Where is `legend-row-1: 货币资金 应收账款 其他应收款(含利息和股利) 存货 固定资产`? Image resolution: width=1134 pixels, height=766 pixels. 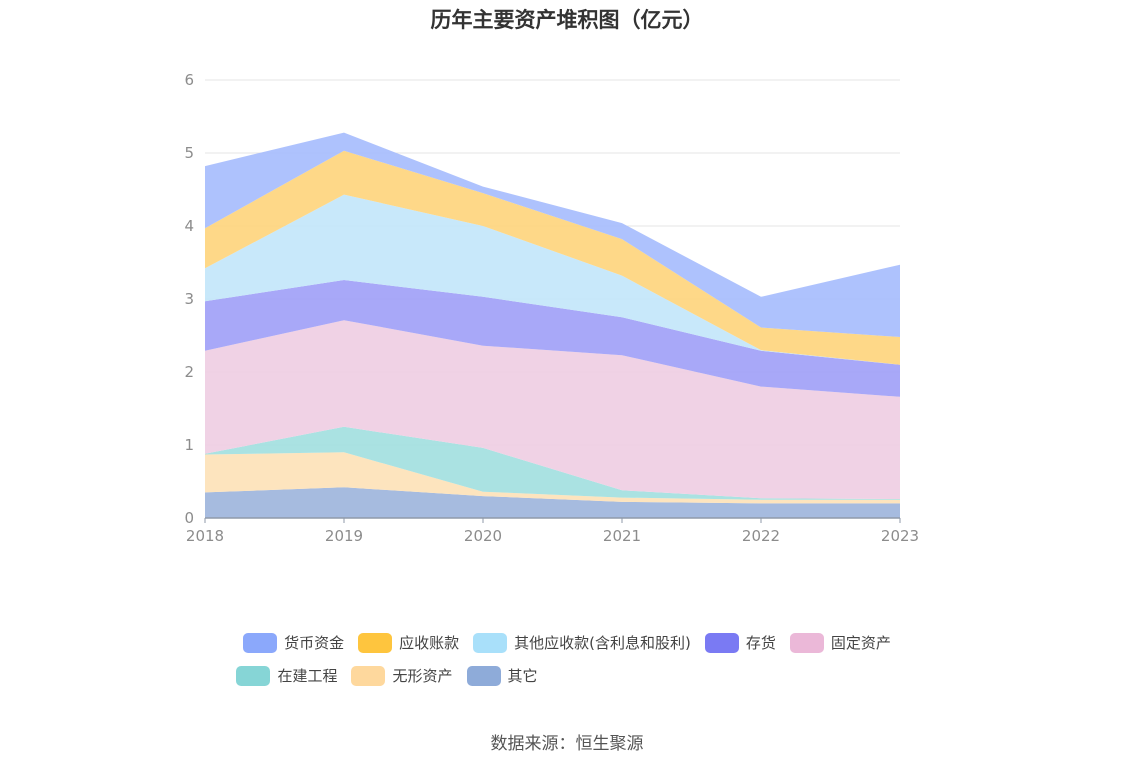
legend-row-1: 货币资金 应收账款 其他应收款(含利息和股利) 存货 固定资产 is located at coordinates (567, 642).